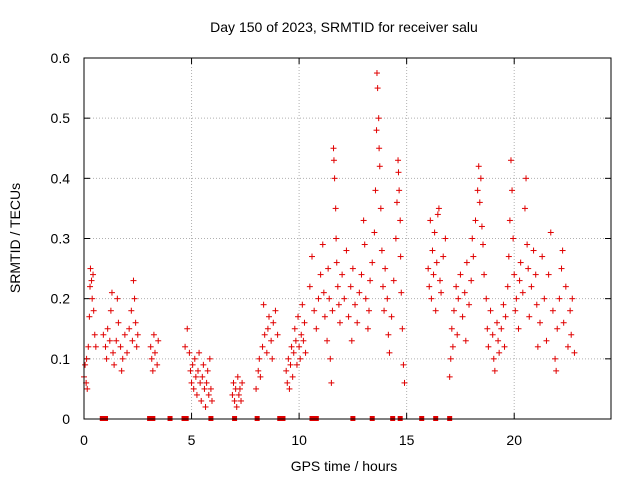 This screenshot has height=480, width=640. Describe the element at coordinates (192, 440) in the screenshot. I see `x-tick-label: 5` at that location.